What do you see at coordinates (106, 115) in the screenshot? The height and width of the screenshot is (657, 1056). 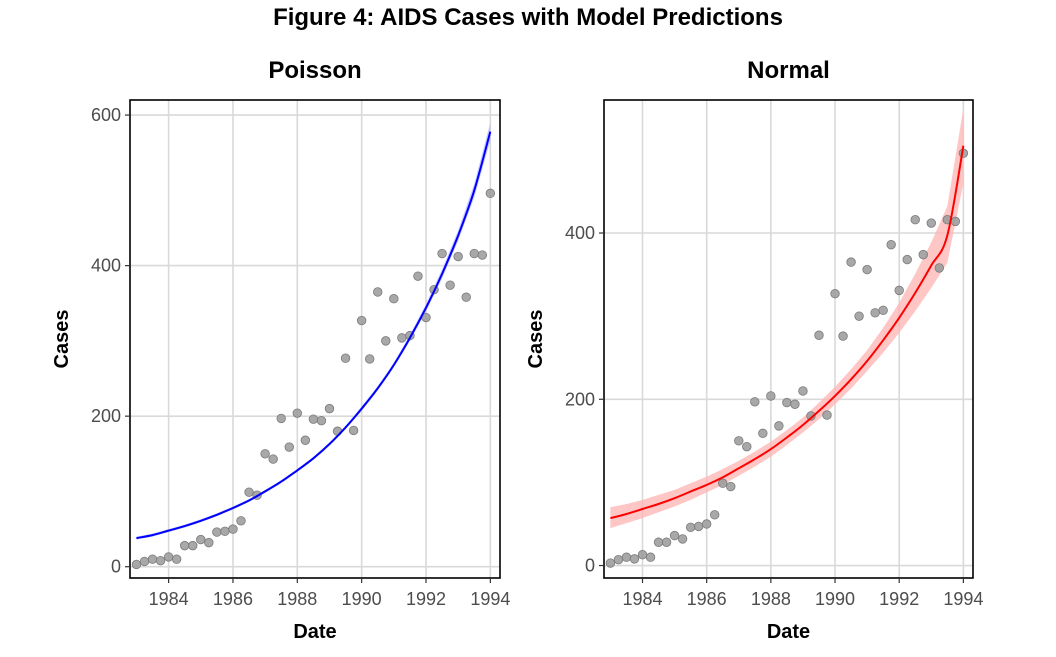 I see `y-tick-label: 600` at bounding box center [106, 115].